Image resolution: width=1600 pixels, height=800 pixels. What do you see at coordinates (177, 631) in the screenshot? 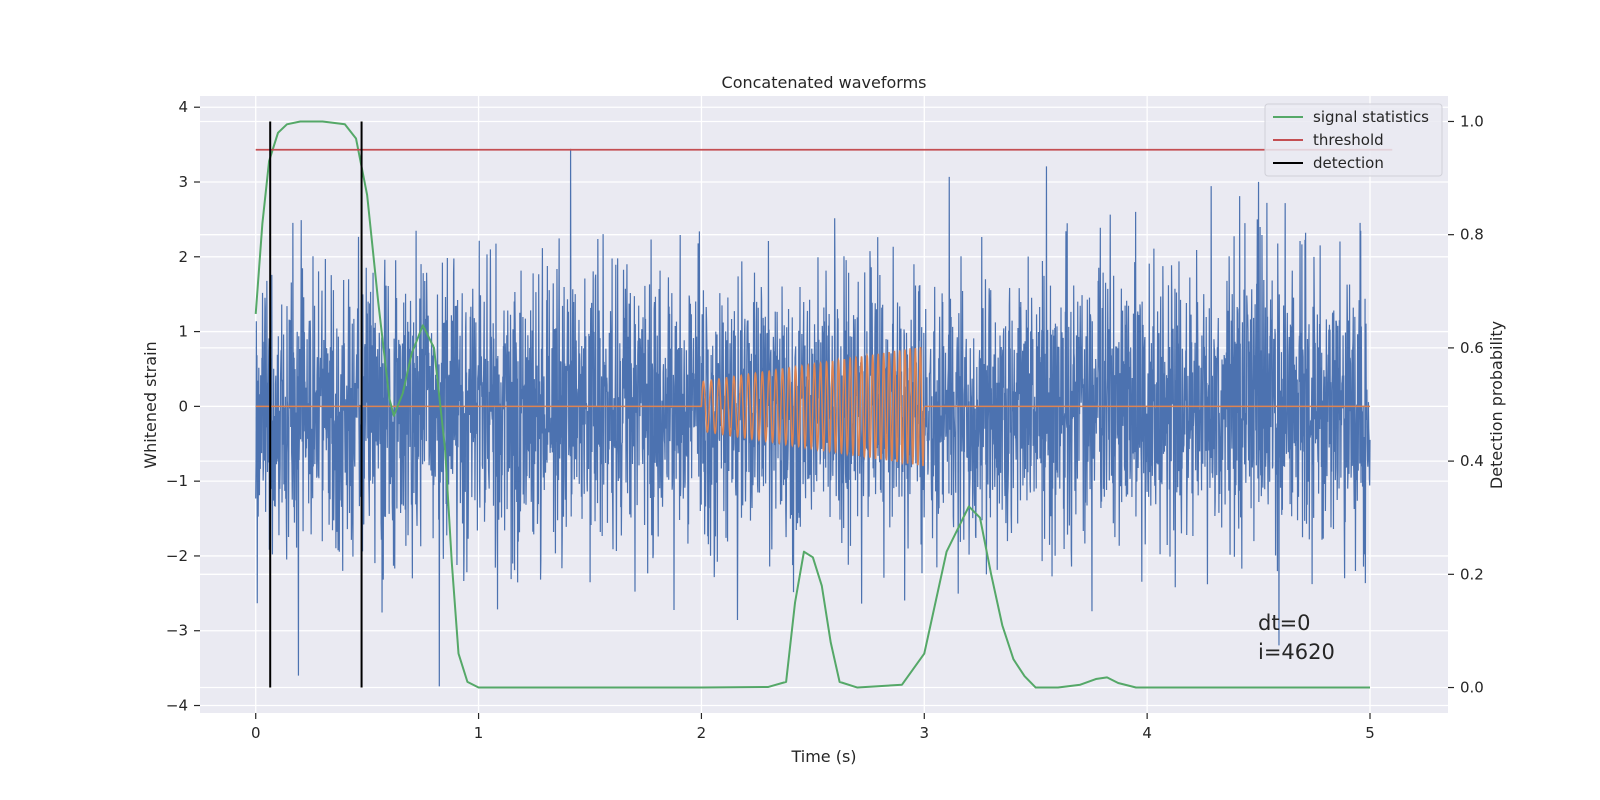
I see `y-tick-label-left: −3` at bounding box center [177, 631].